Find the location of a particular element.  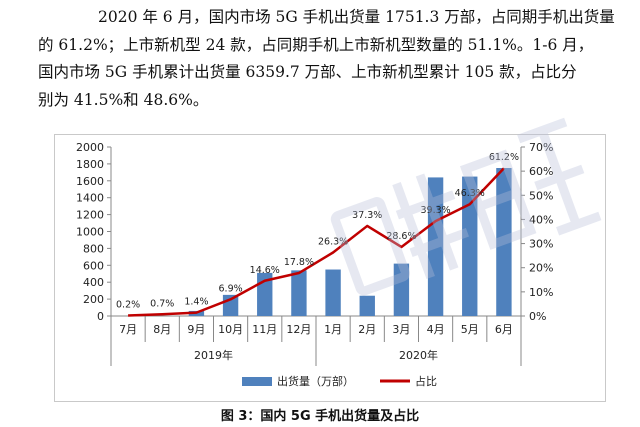

right-tick-label: 10% is located at coordinates (541, 292).